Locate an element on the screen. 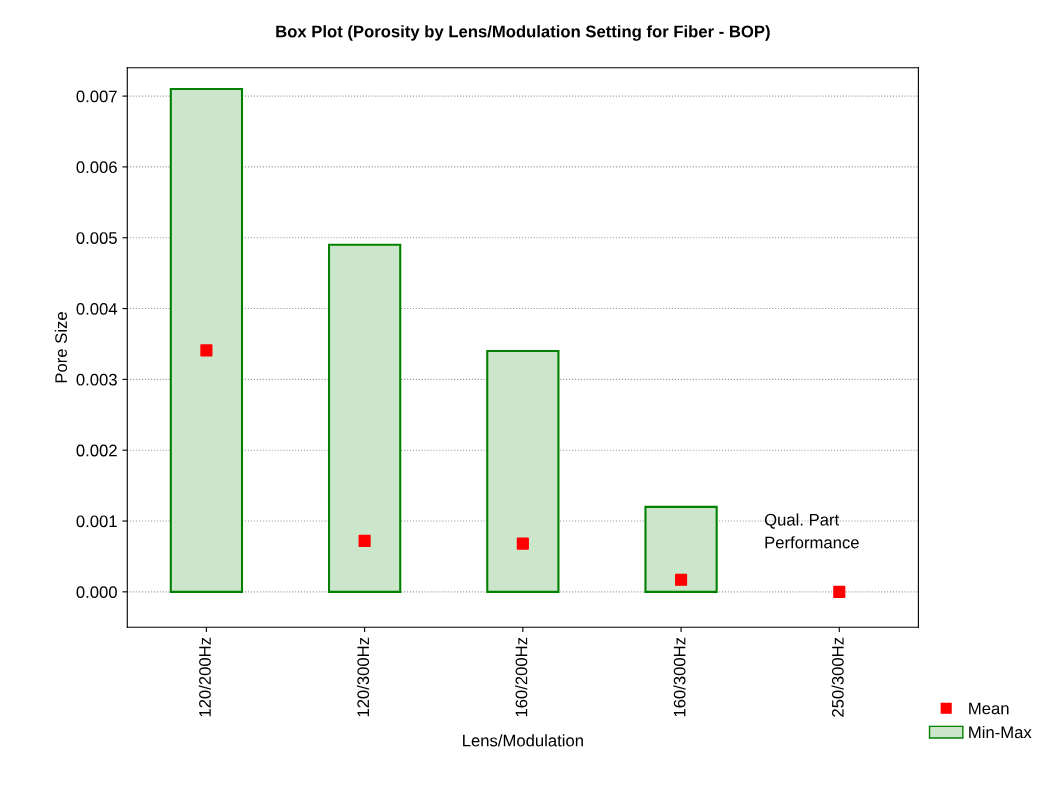  x-tick-label: 160/200Hz is located at coordinates (521, 677).